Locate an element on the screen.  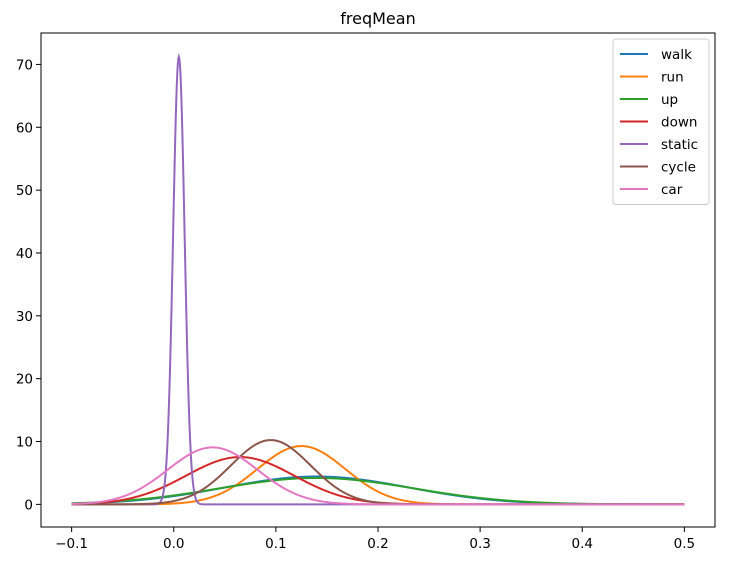
y-tick-label: 20 is located at coordinates (24, 380).